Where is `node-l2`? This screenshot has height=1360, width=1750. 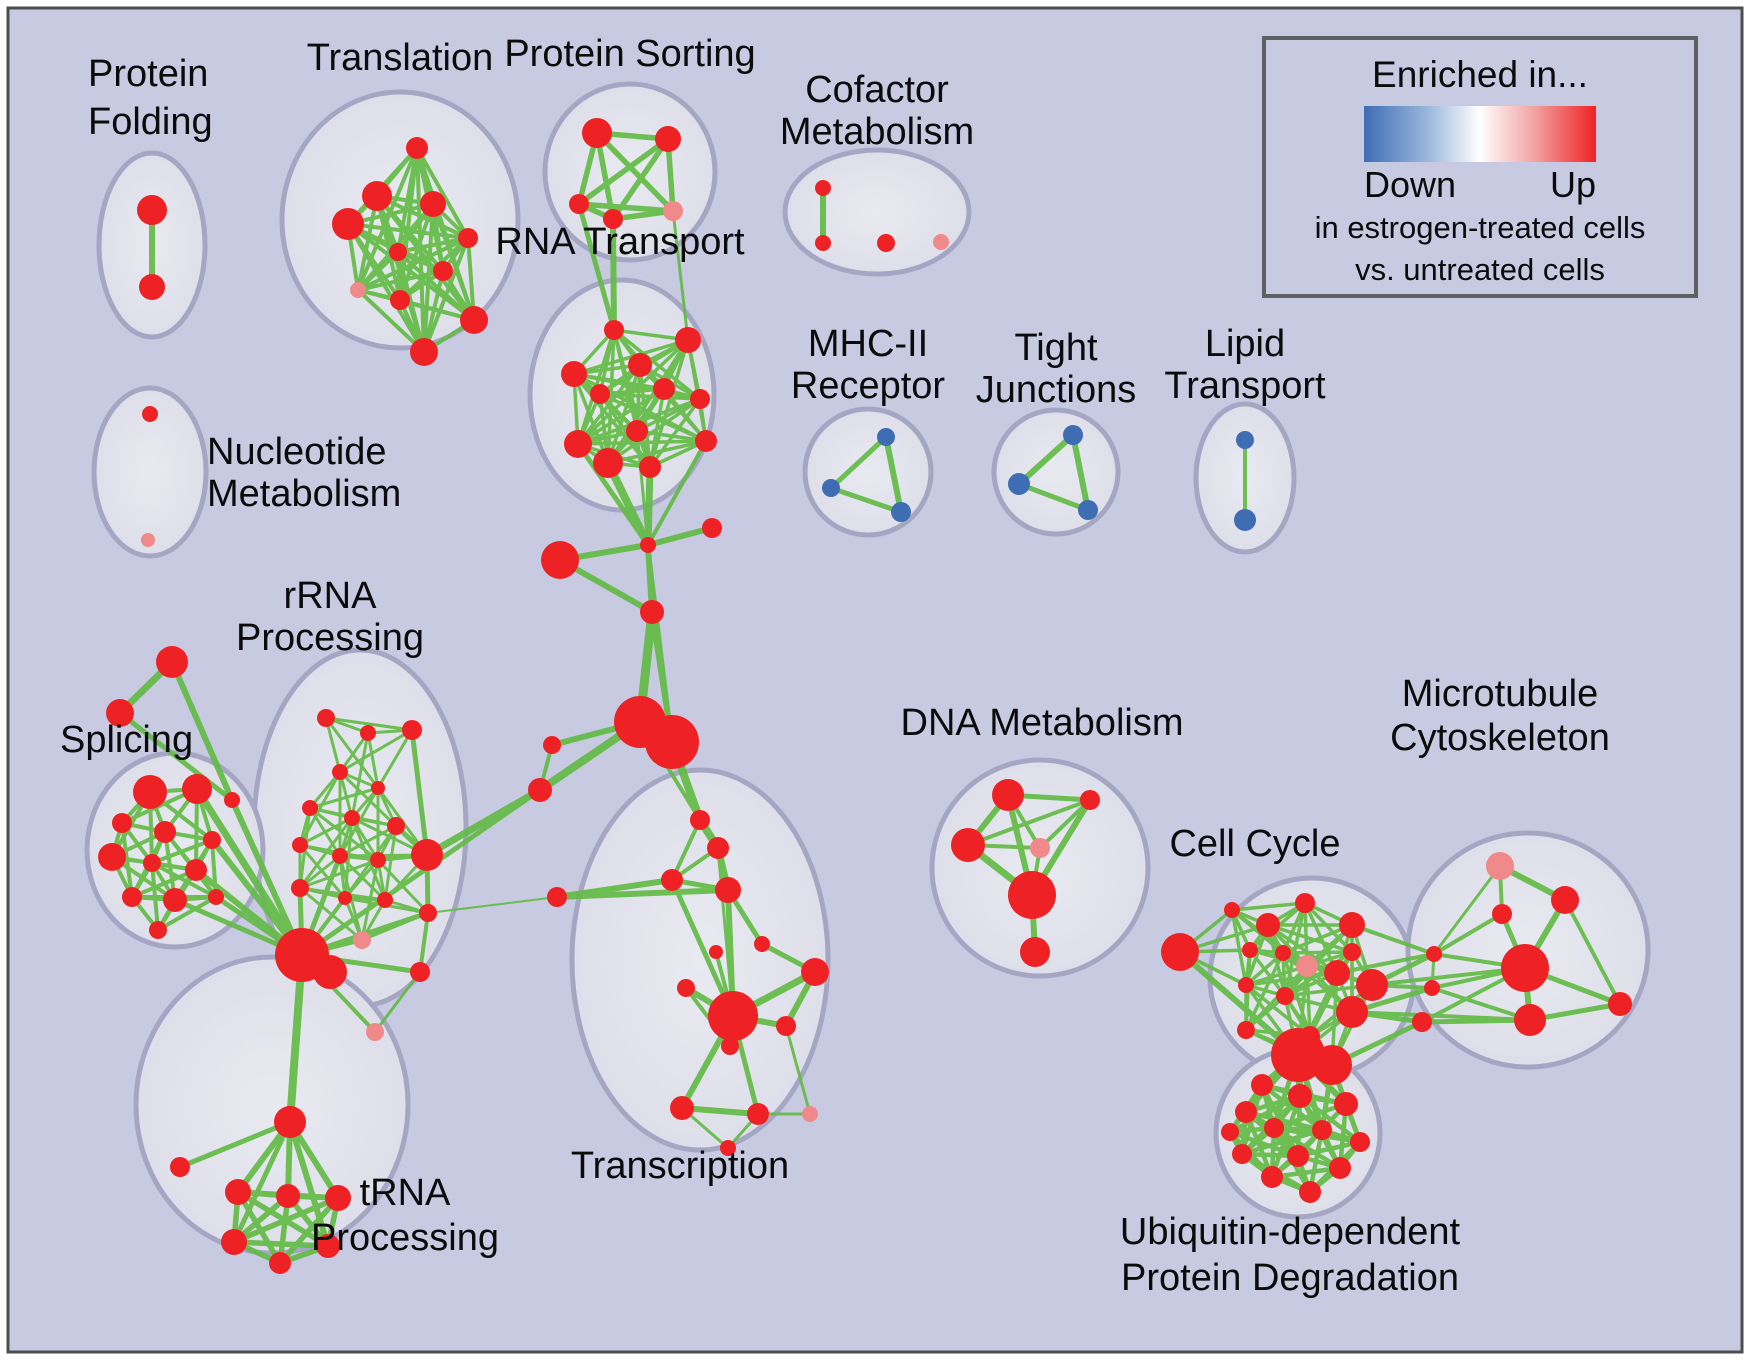 node-l2 is located at coordinates (1245, 520).